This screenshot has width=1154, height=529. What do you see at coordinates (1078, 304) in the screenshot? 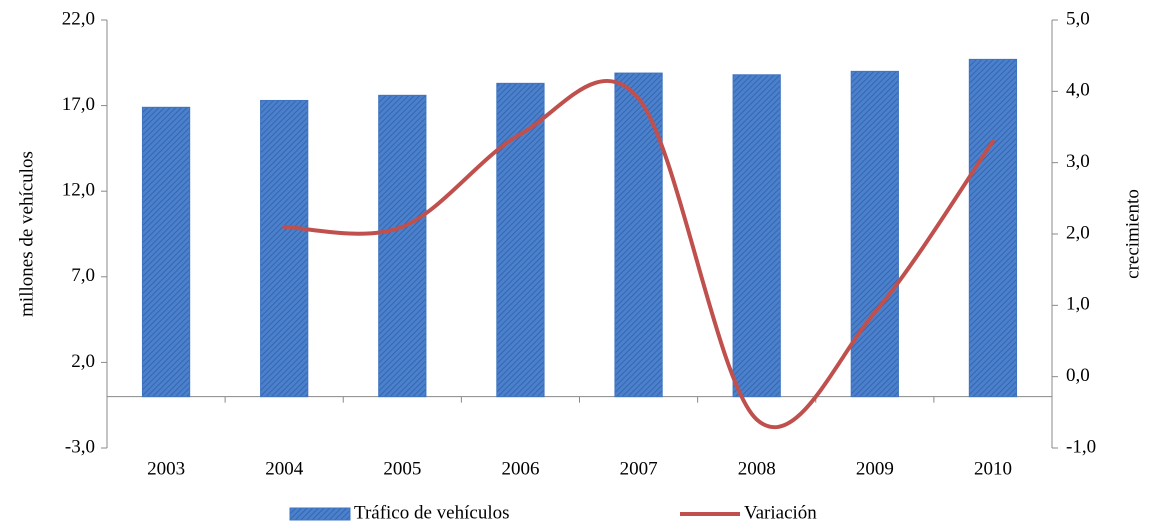
I see `y2-tick-label: 1,0` at bounding box center [1078, 304].